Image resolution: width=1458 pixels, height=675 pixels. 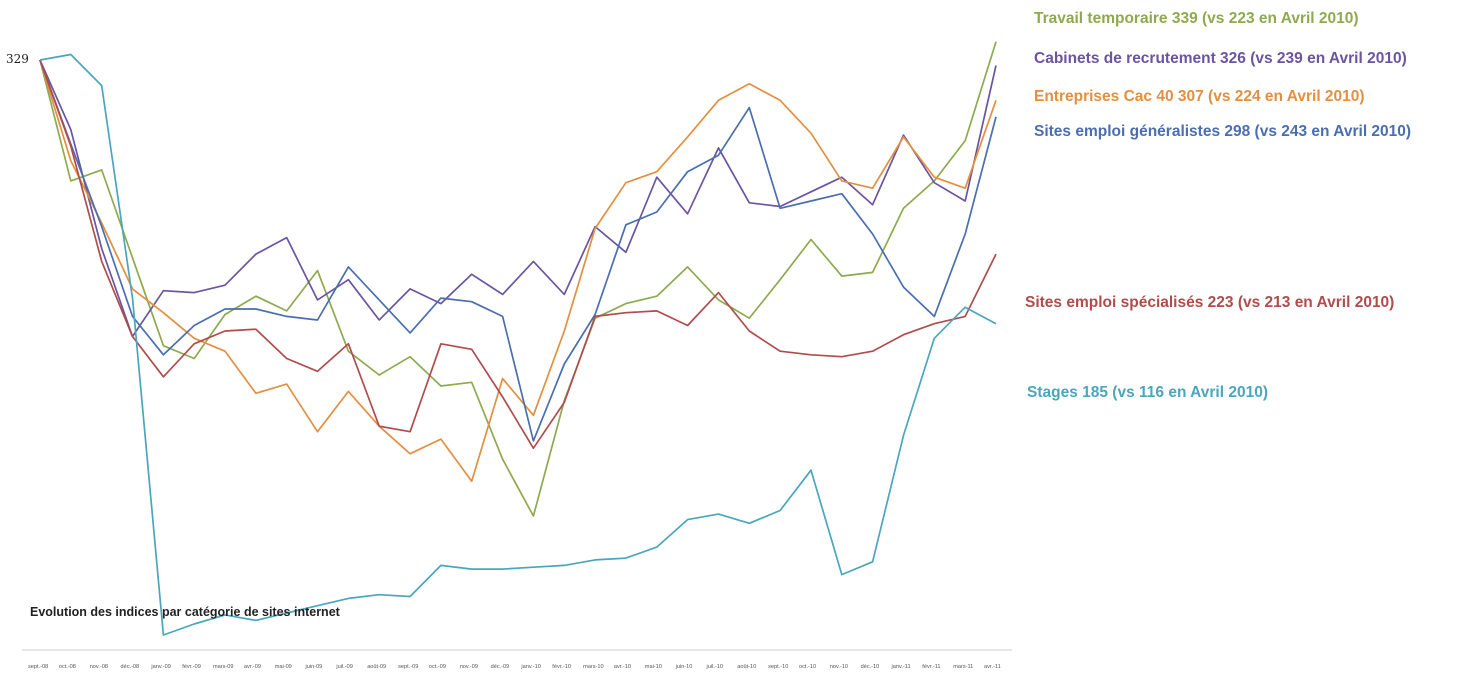 I want to click on x-tick-label: avr.-10, so click(x=622, y=667).